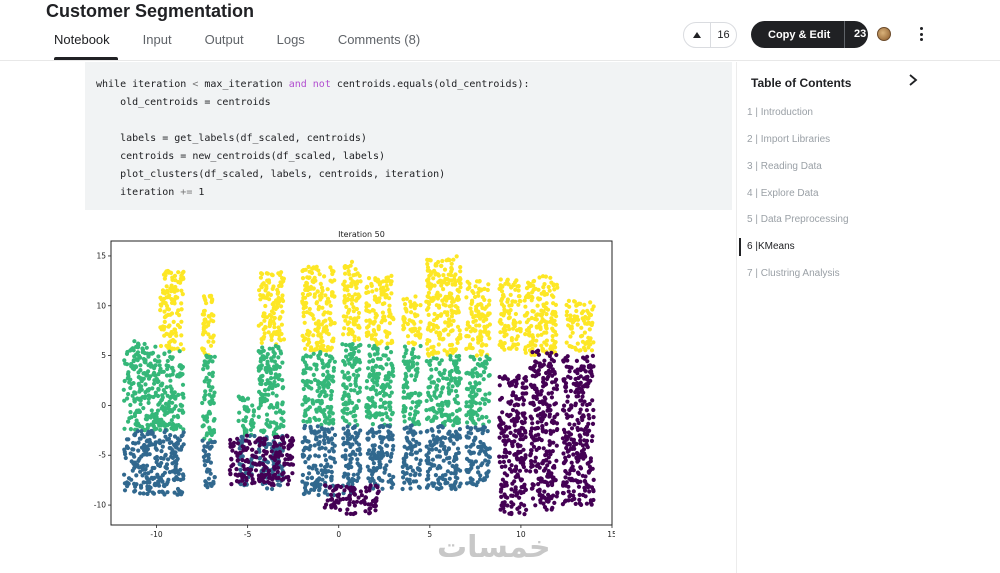 The height and width of the screenshot is (573, 1000). What do you see at coordinates (809, 34) in the screenshot?
I see `copy-edit-button: Copy & Edit 23` at bounding box center [809, 34].